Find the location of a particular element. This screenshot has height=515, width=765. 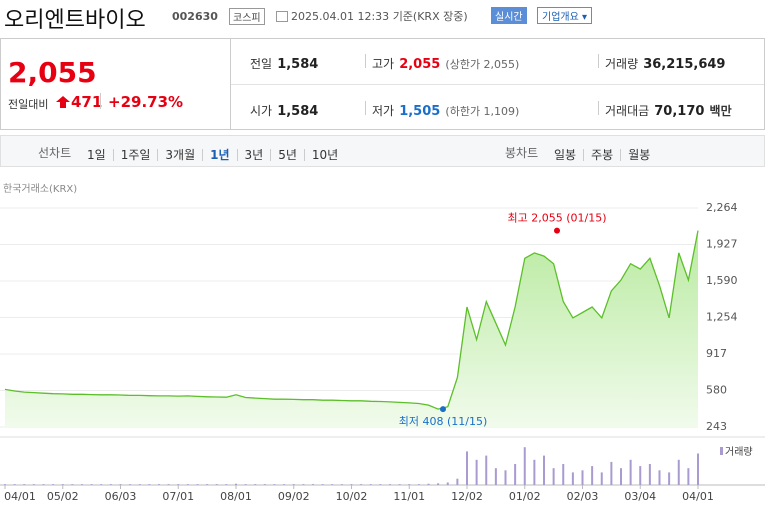

x-tick-label: 03/04 is located at coordinates (640, 496).